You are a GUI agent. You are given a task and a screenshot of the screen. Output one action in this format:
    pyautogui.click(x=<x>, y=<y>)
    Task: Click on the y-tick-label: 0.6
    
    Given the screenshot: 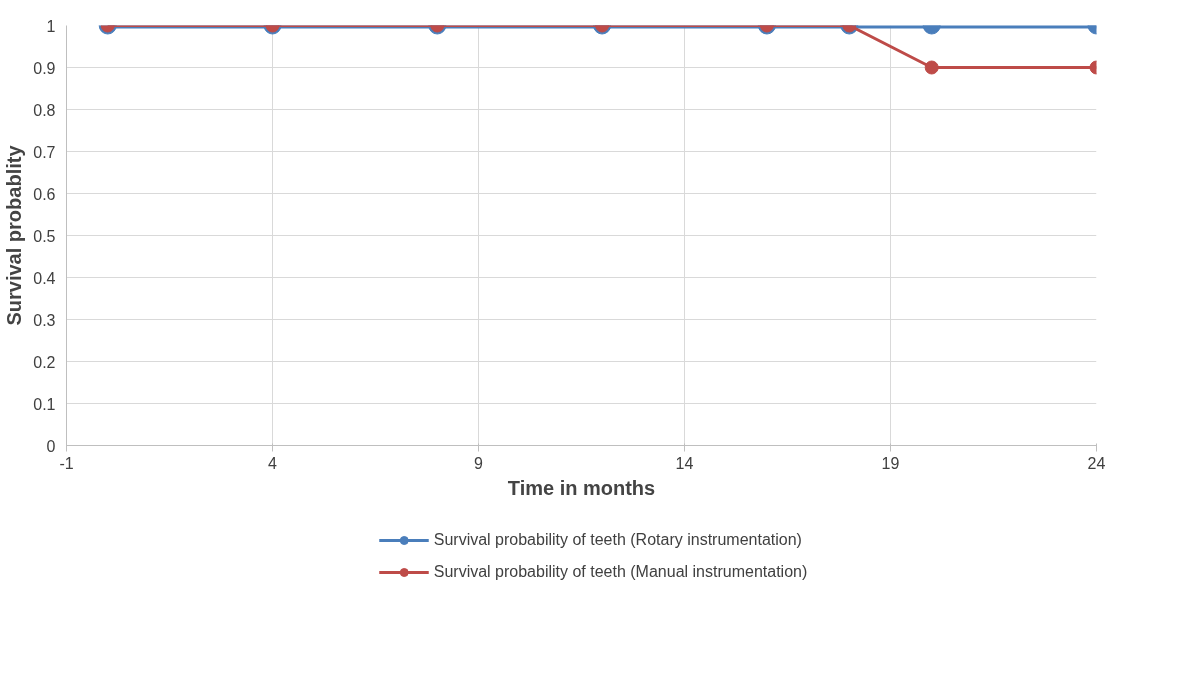 What is the action you would take?
    pyautogui.click(x=44, y=194)
    